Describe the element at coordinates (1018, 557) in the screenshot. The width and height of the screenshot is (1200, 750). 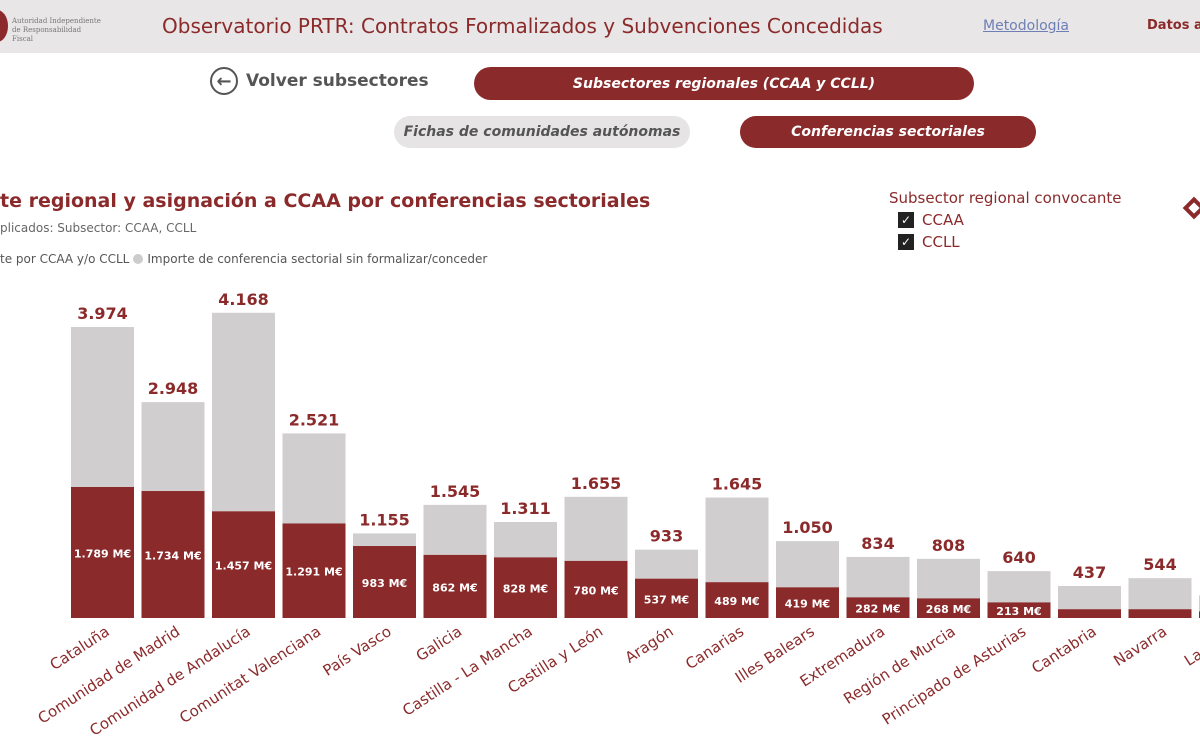
I see `total-label: 640` at that location.